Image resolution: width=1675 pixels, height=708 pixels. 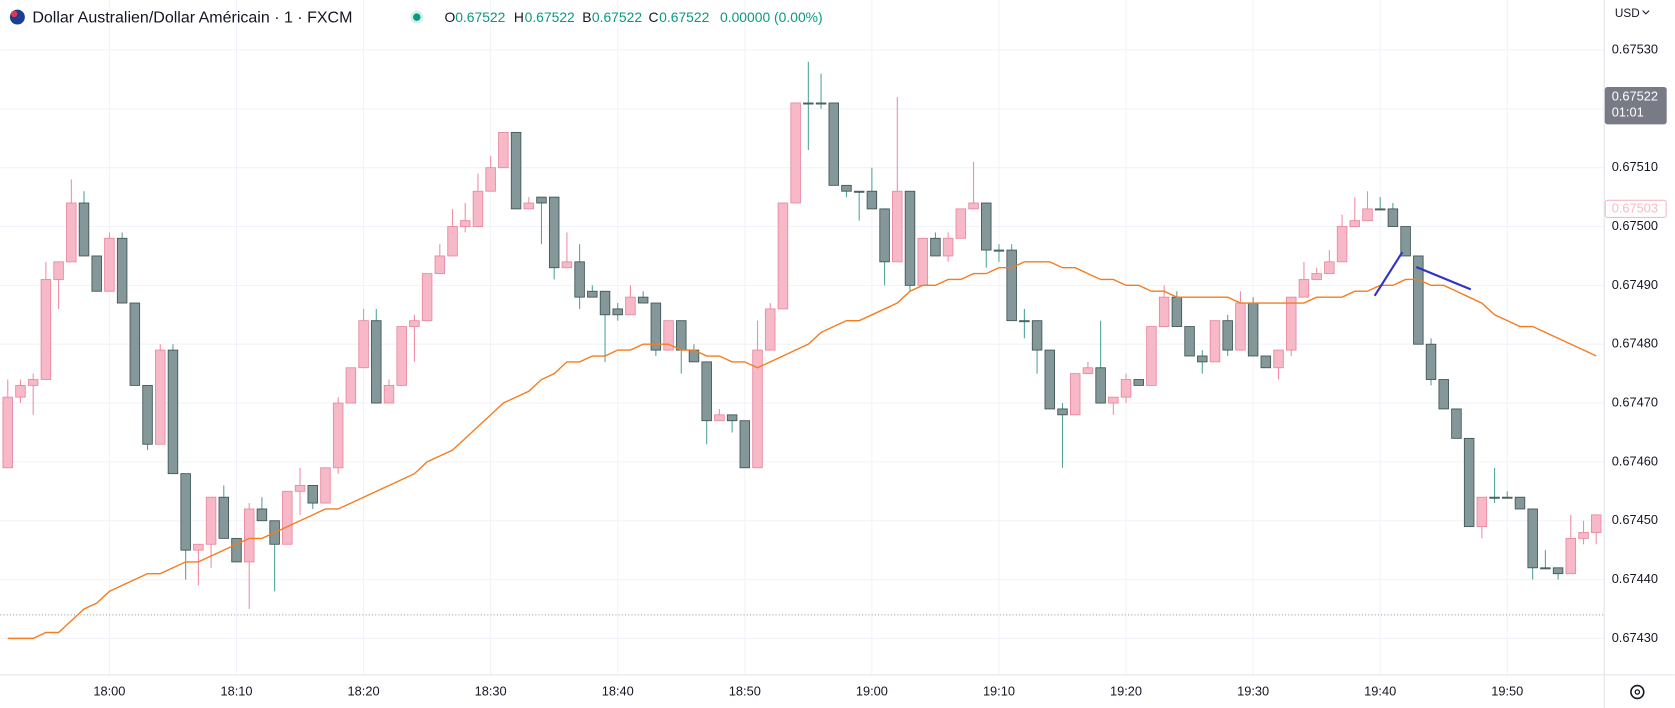 I want to click on price-badge-countdown: 01:01, so click(x=1628, y=111).